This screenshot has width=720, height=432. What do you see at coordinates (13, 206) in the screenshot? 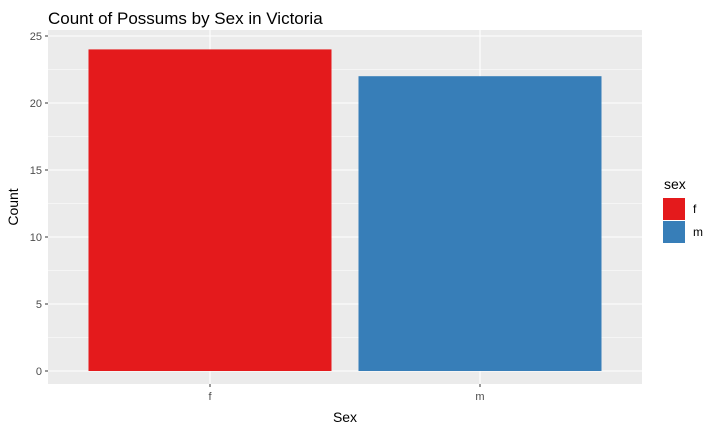
I see `y-axis-title: Count` at bounding box center [13, 206].